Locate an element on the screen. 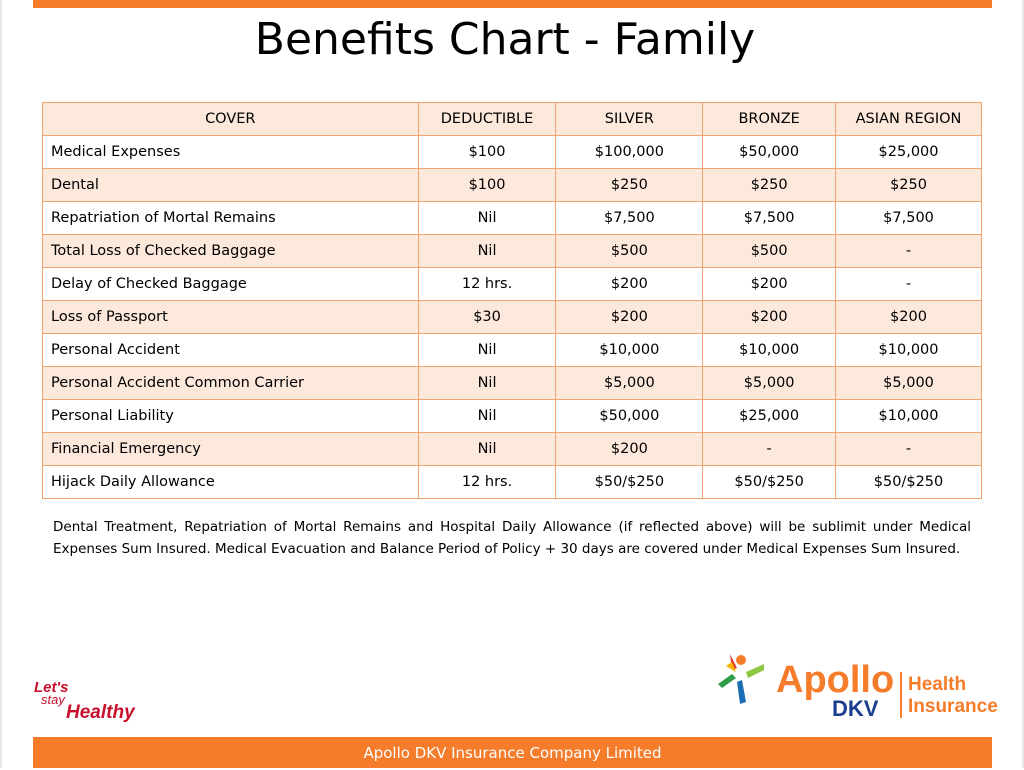 Image resolution: width=1024 pixels, height=770 pixels. column-header-deductible: DEDUCTIBLE is located at coordinates (487, 119).